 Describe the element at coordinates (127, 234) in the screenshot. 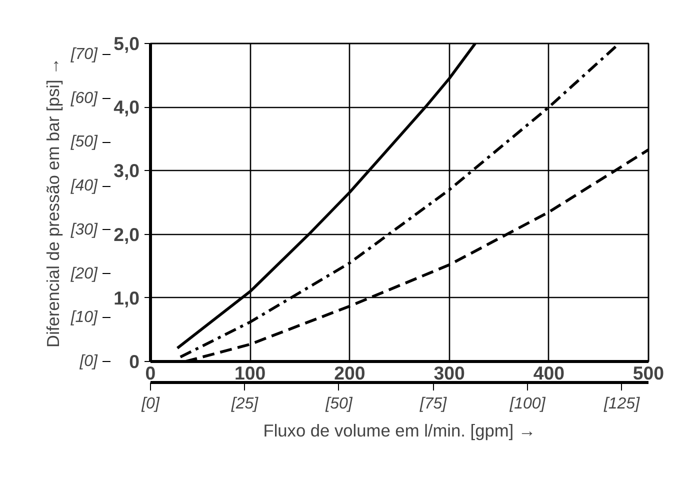

I see `y-tick-label: 2,0` at that location.